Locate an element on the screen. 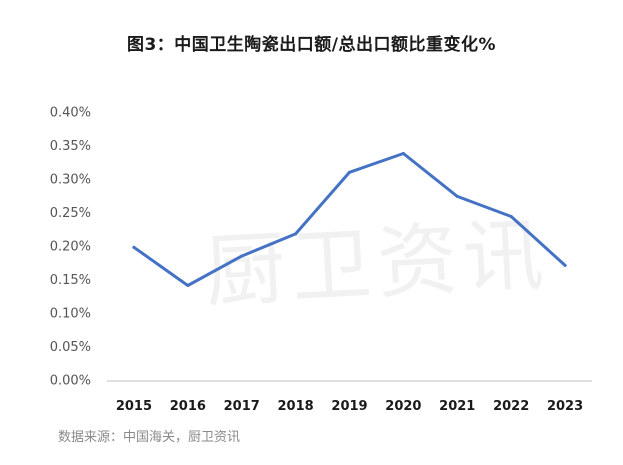  x-axis: 2015 2016 2017 2018 2019 2020 2021 2022 2023 is located at coordinates (349, 397).